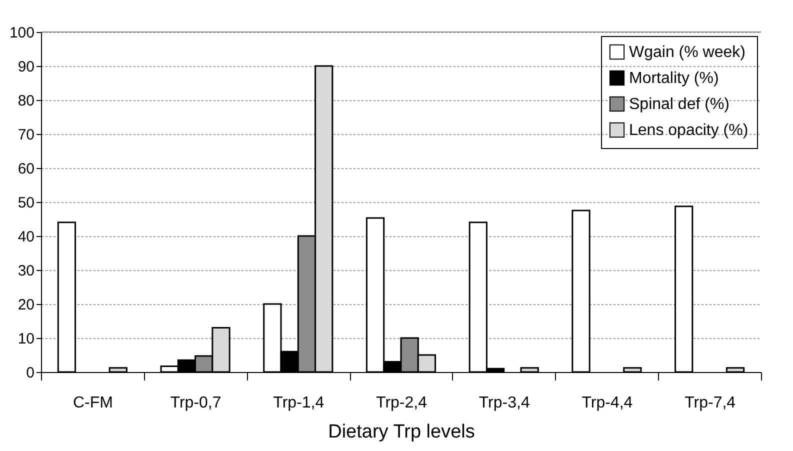 The image size is (793, 451). What do you see at coordinates (92, 403) in the screenshot?
I see `x-tick-label: C-FM` at bounding box center [92, 403].